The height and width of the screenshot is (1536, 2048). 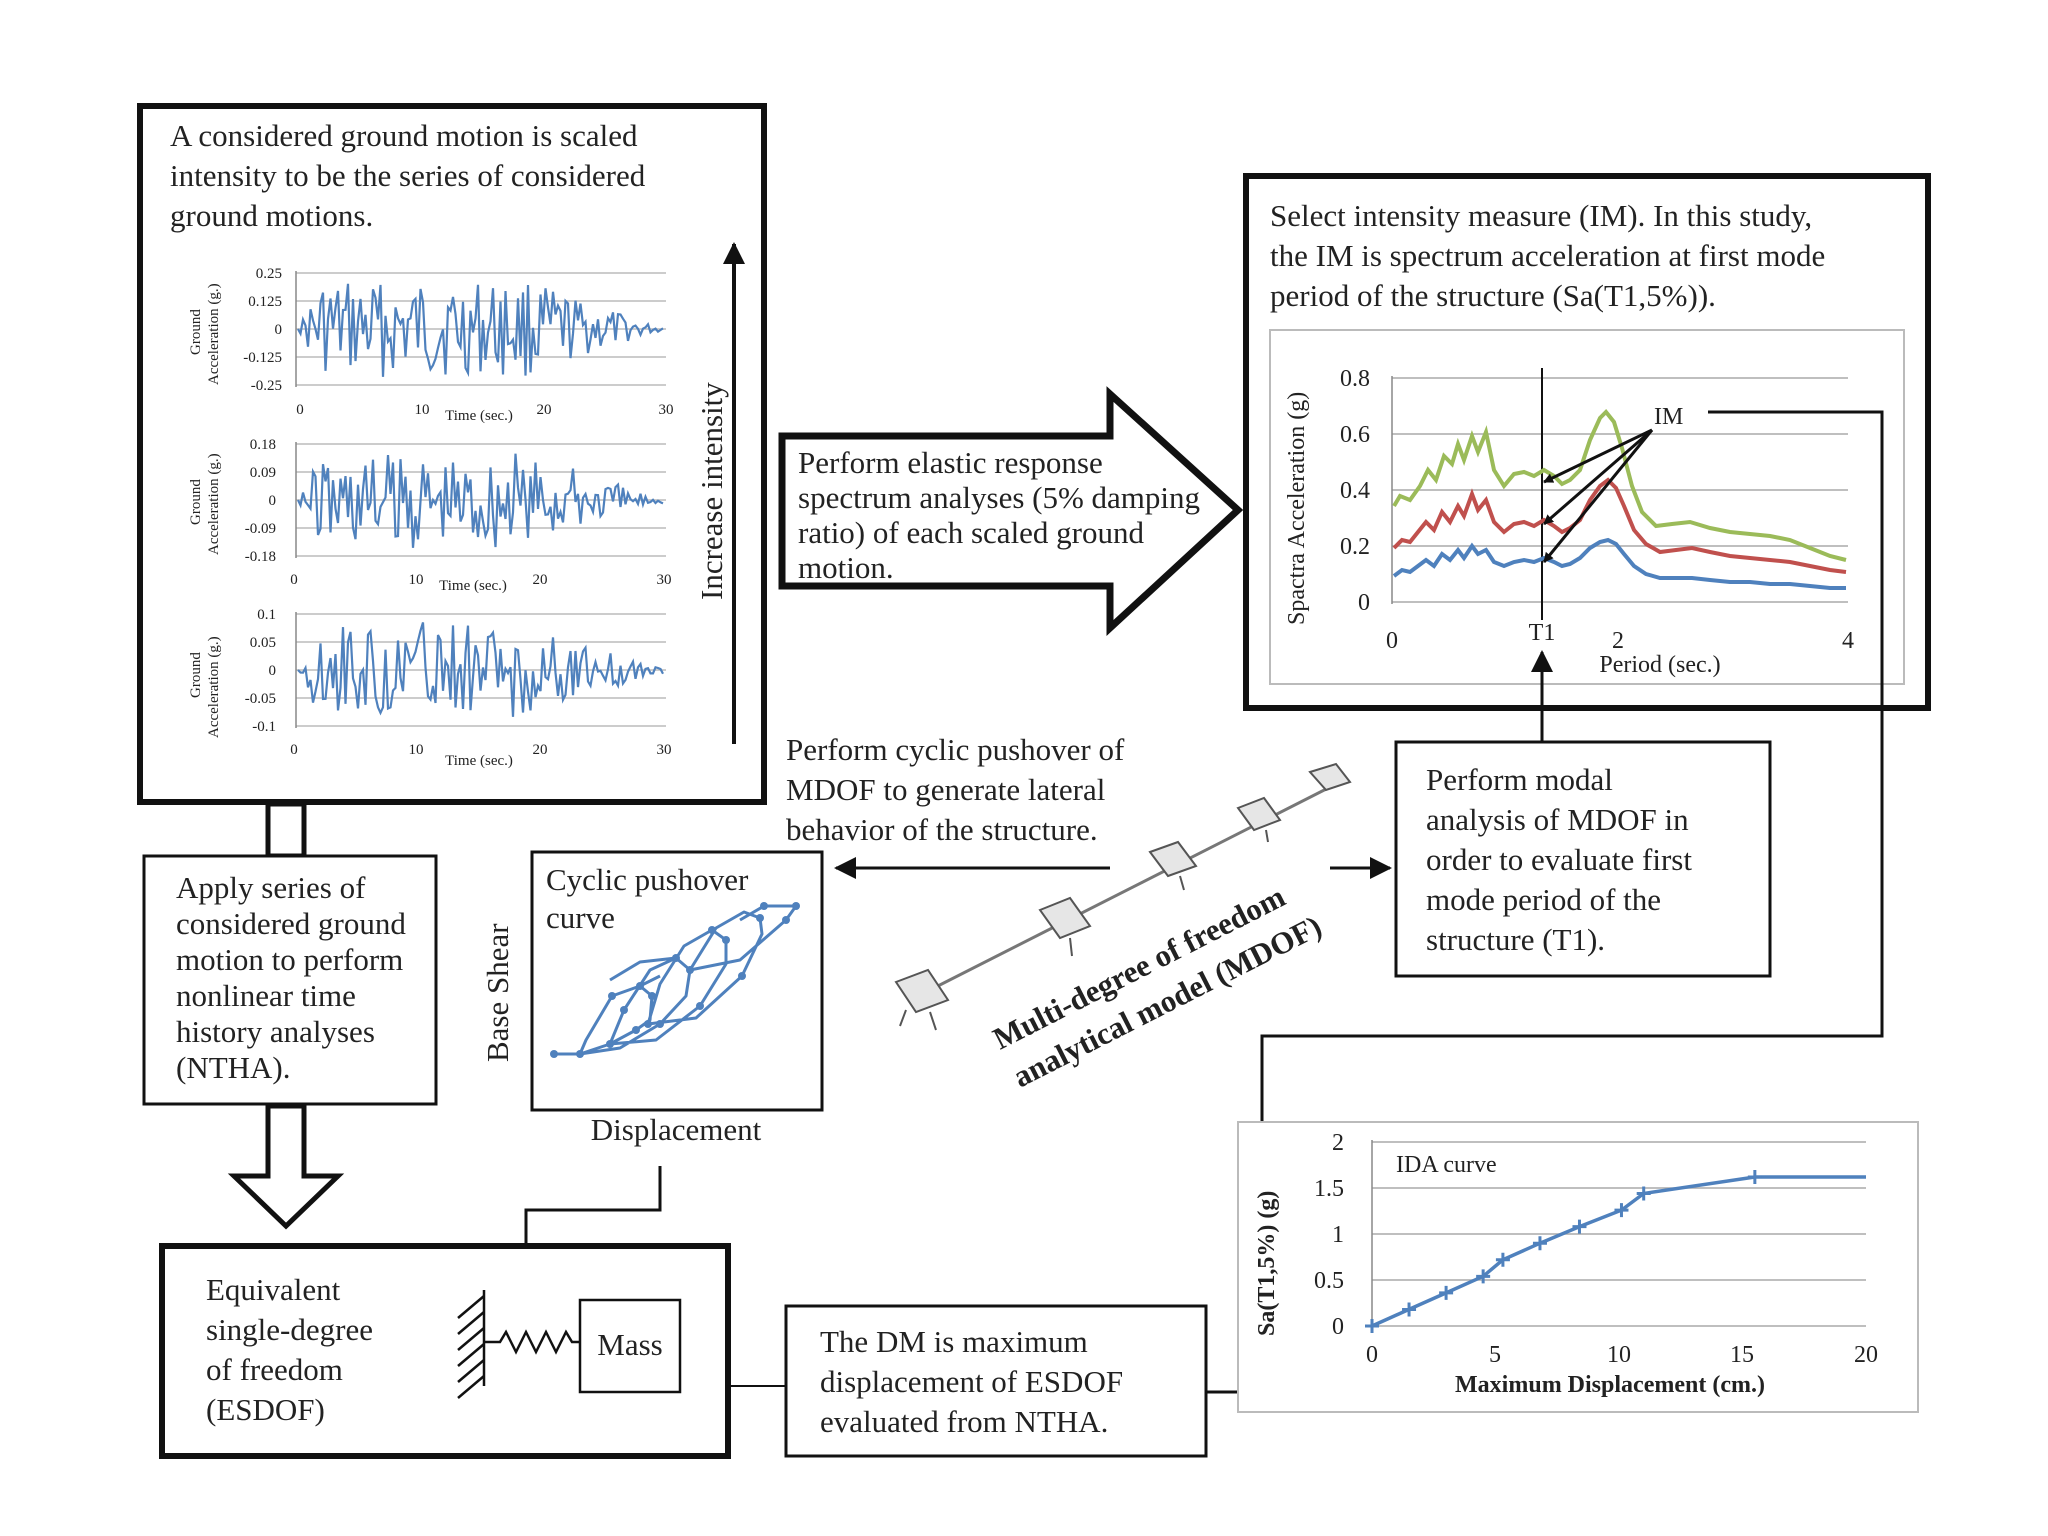 I want to click on gm2-ytick-4: -0.09, so click(x=260, y=529).